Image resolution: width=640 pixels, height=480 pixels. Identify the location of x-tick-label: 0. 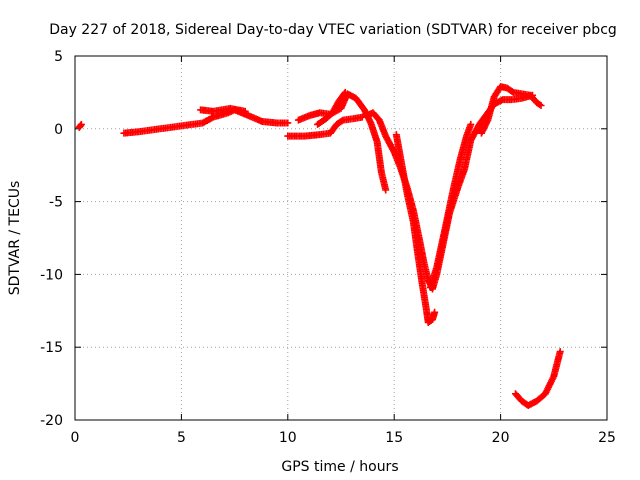
(75, 438).